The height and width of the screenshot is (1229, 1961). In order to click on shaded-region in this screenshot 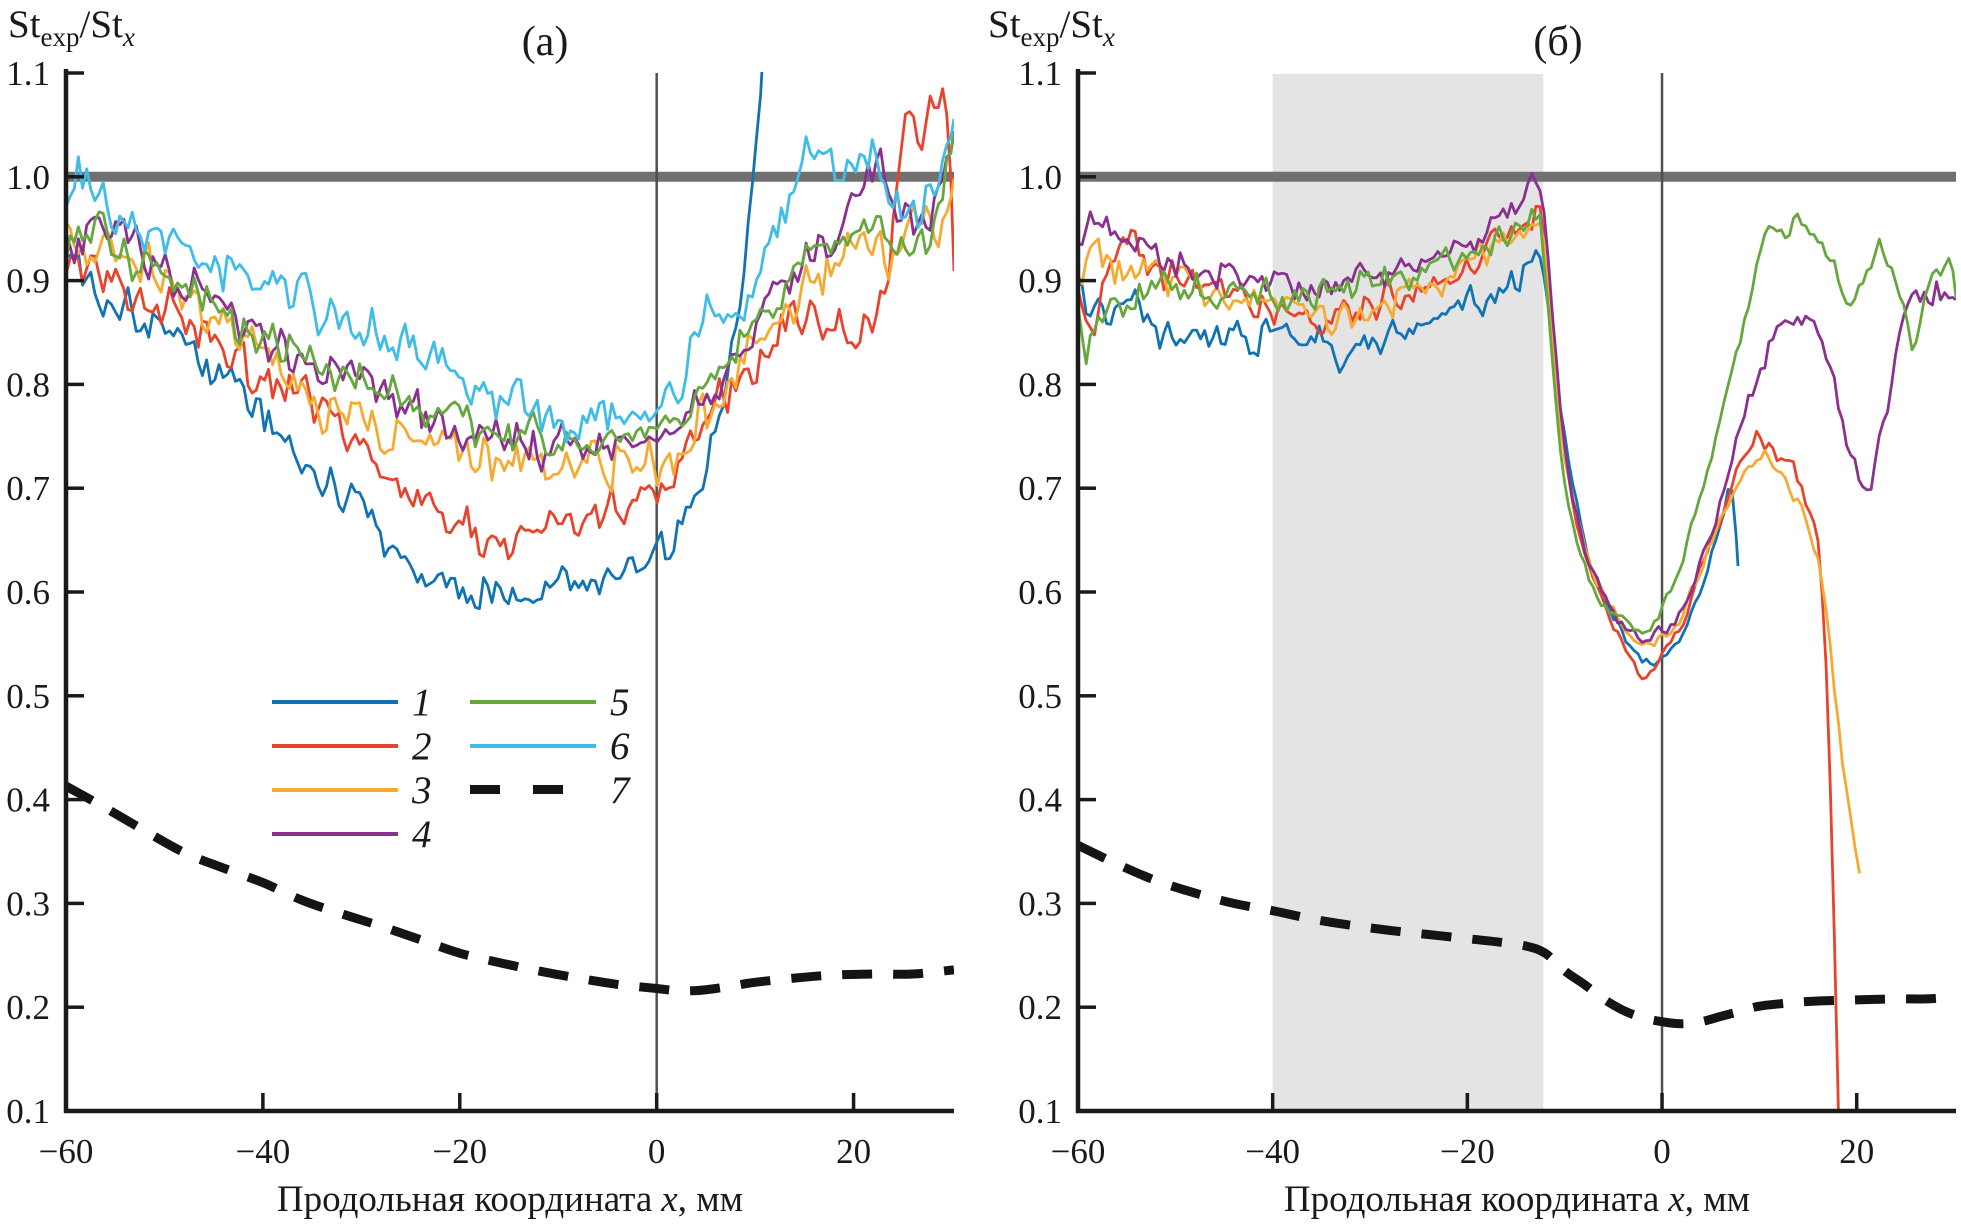, I will do `click(1408, 592)`.